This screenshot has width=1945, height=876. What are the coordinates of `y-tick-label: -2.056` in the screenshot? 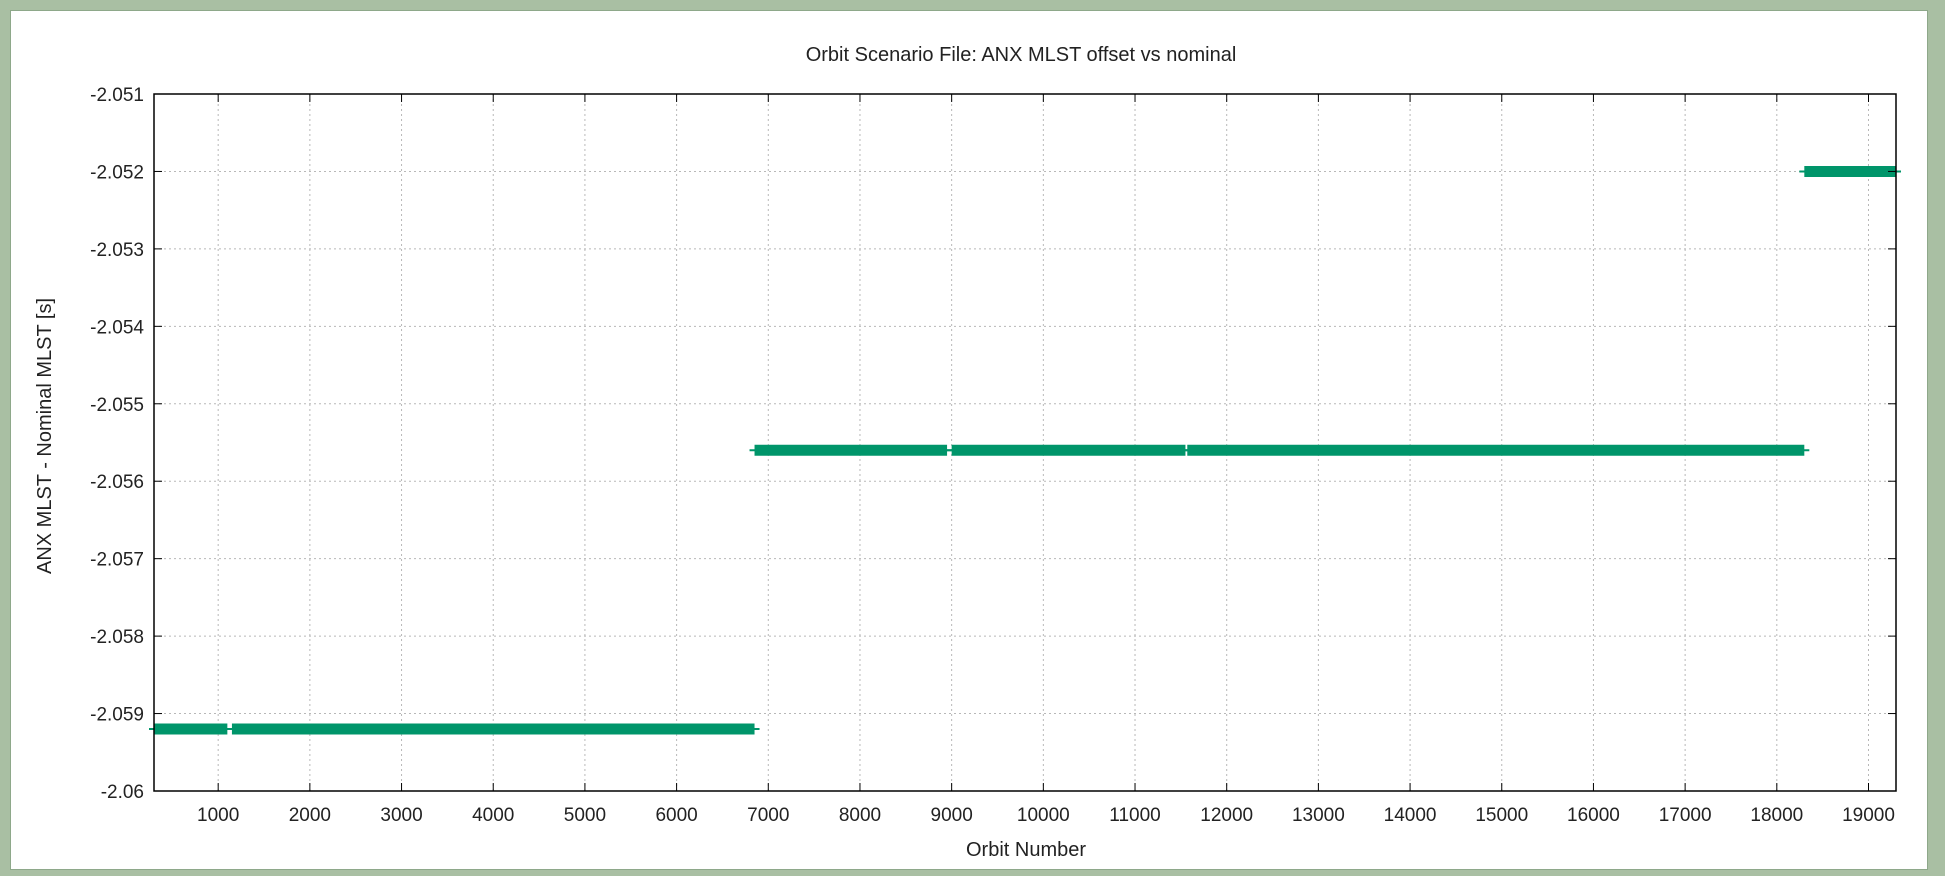 It's located at (117, 482).